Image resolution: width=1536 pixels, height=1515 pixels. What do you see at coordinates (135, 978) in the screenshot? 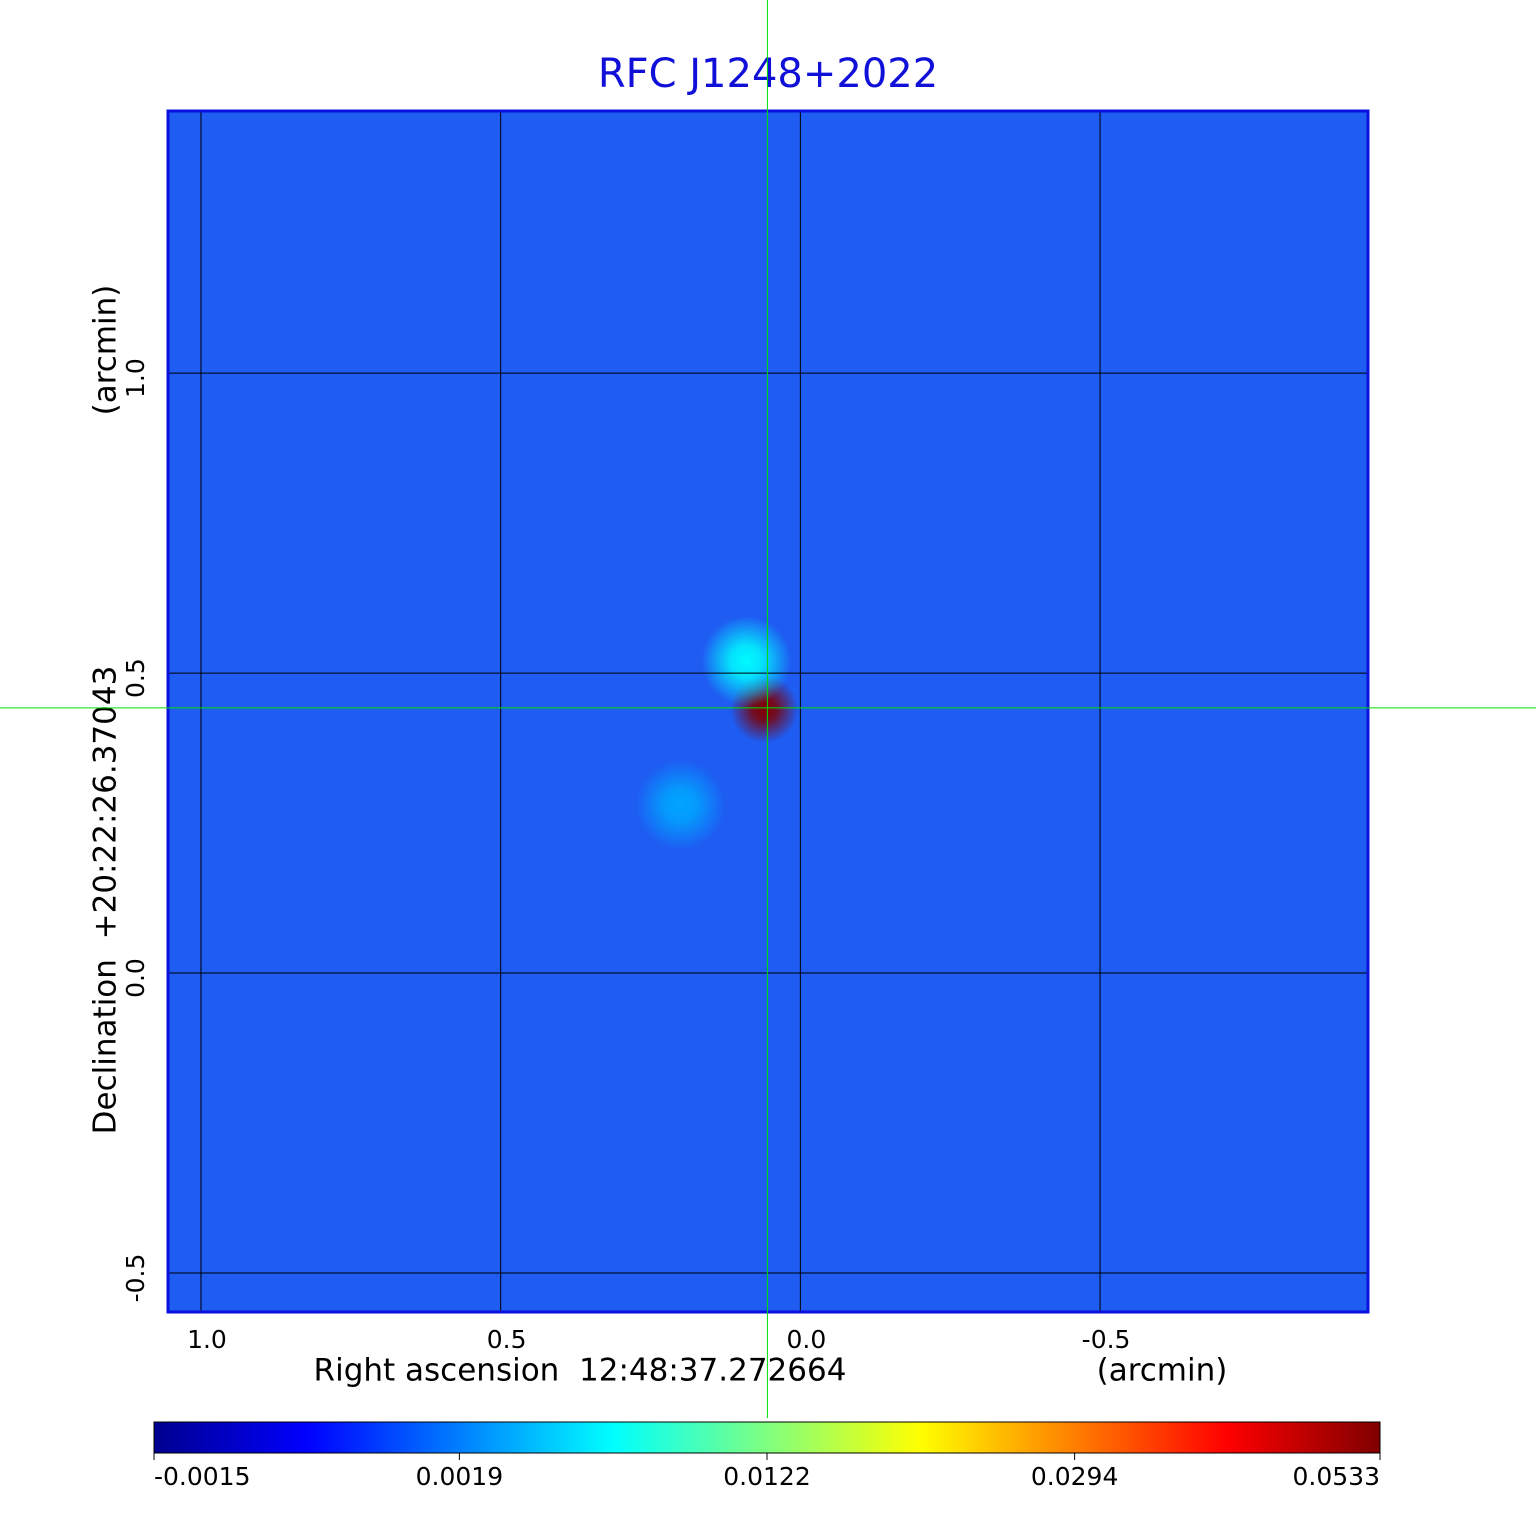
I see `y-tick-label: 0.0` at bounding box center [135, 978].